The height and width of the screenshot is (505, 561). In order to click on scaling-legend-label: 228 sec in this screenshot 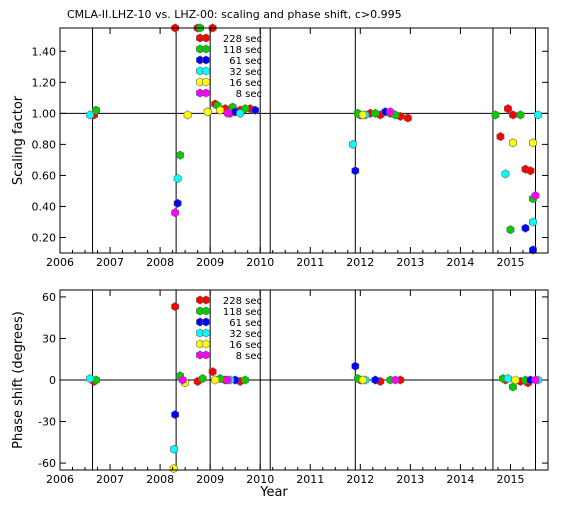, I will do `click(242, 39)`.